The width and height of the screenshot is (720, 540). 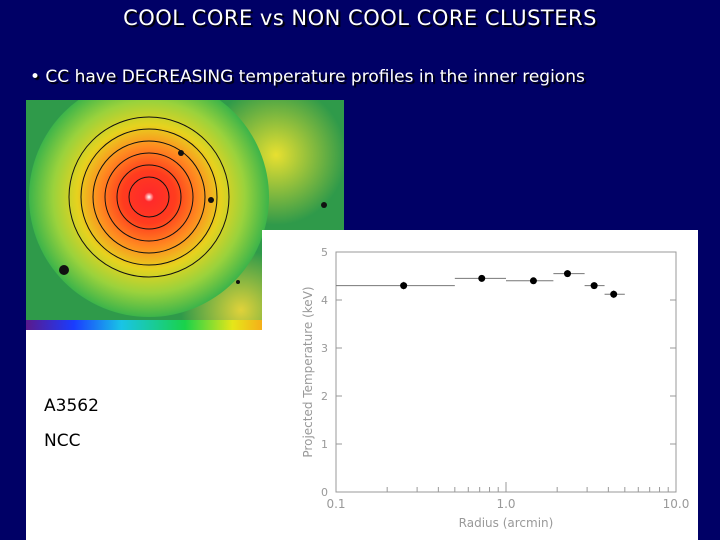 I want to click on y-tick-label: 5, so click(x=324, y=252).